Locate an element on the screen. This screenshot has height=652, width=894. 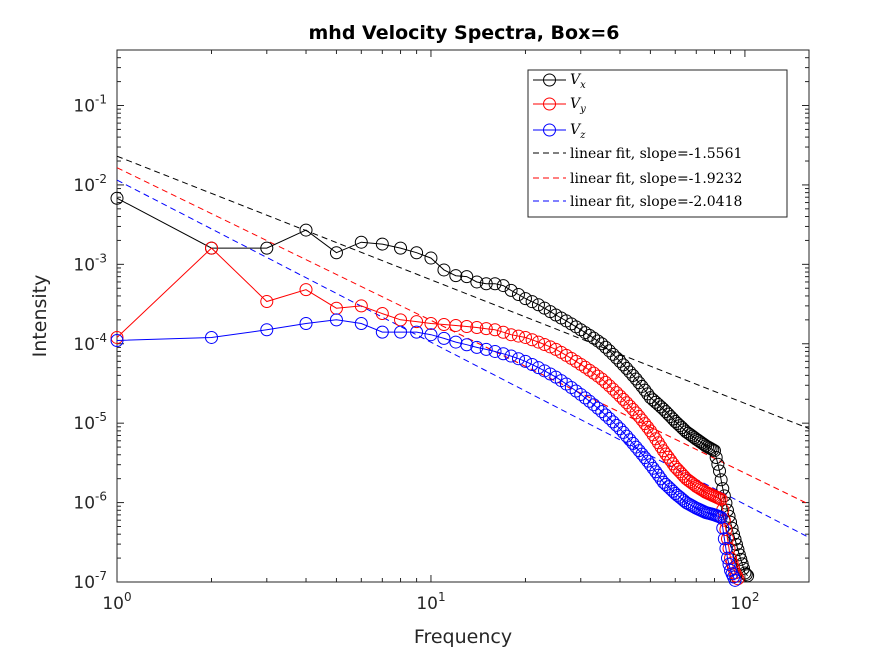
legend-entry: linear fit, slope=-2.0418 is located at coordinates (637, 202).